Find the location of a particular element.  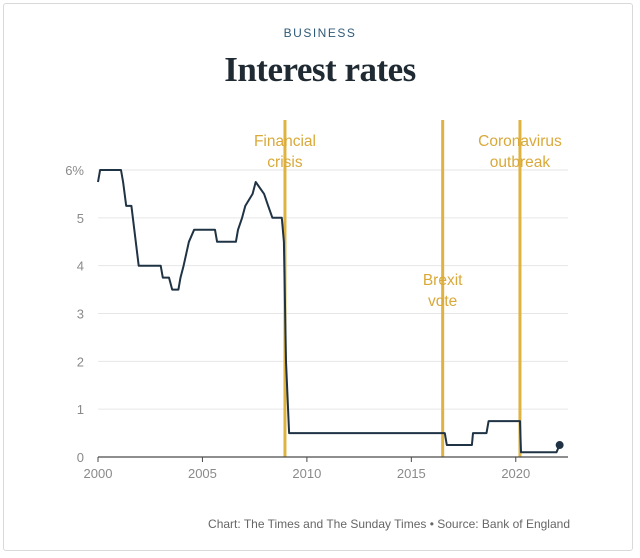

x-tick-label: 2000 is located at coordinates (98, 473).